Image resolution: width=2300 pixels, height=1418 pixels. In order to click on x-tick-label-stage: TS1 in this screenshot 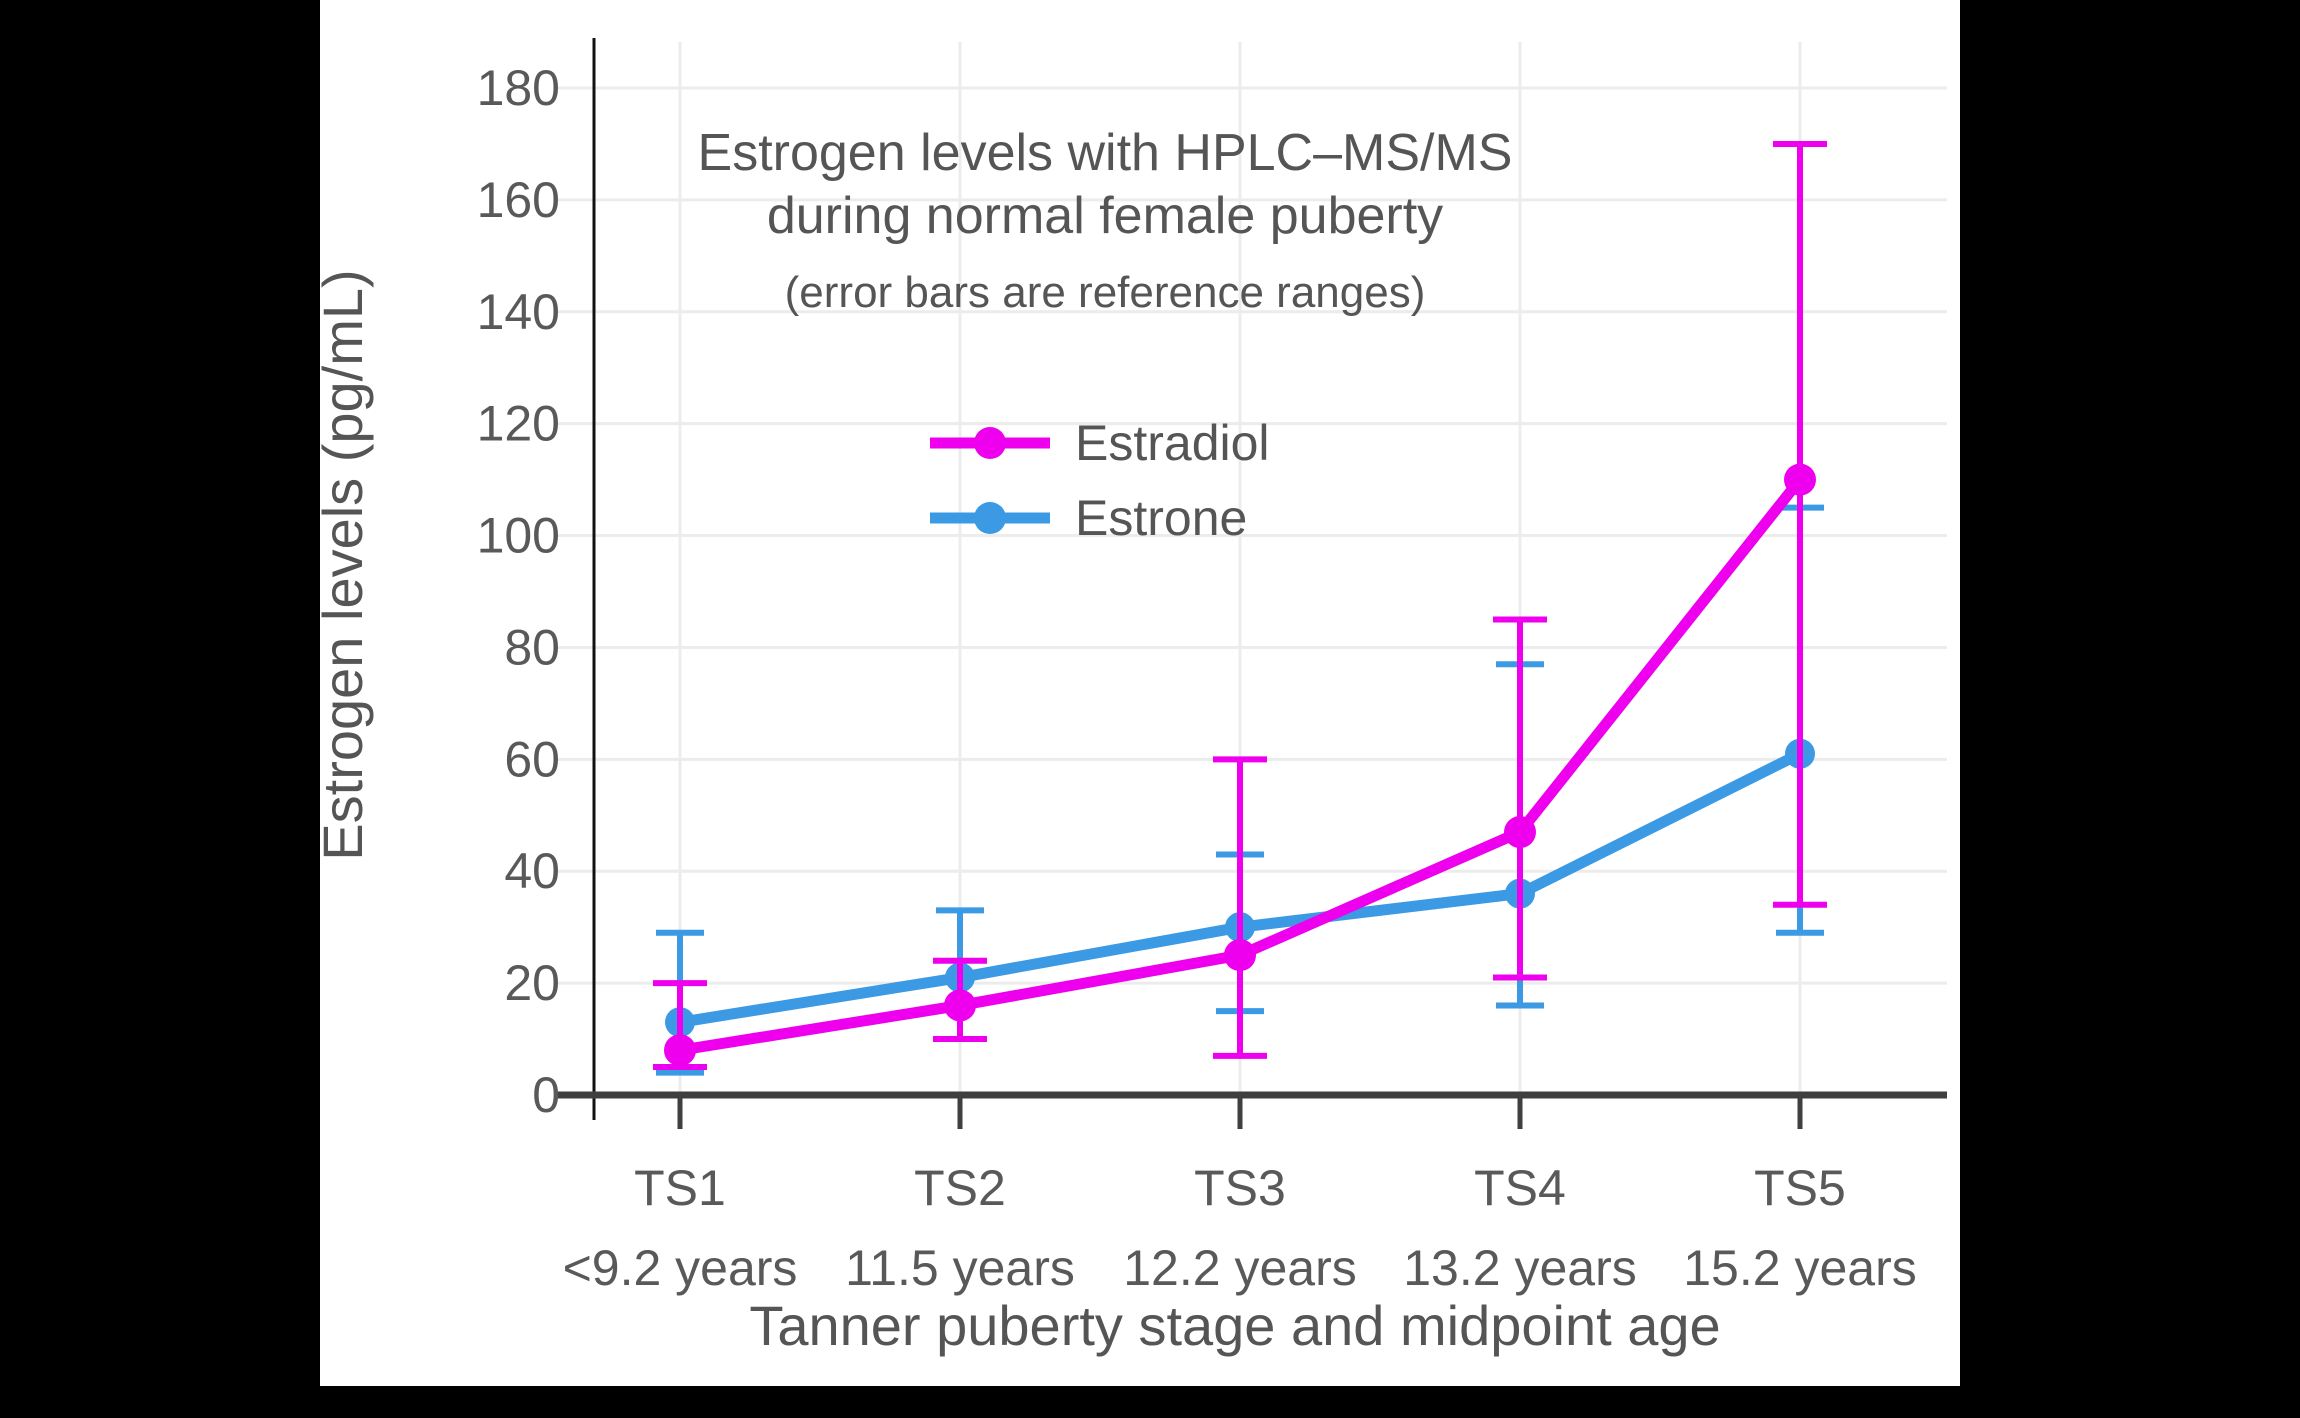, I will do `click(680, 1188)`.